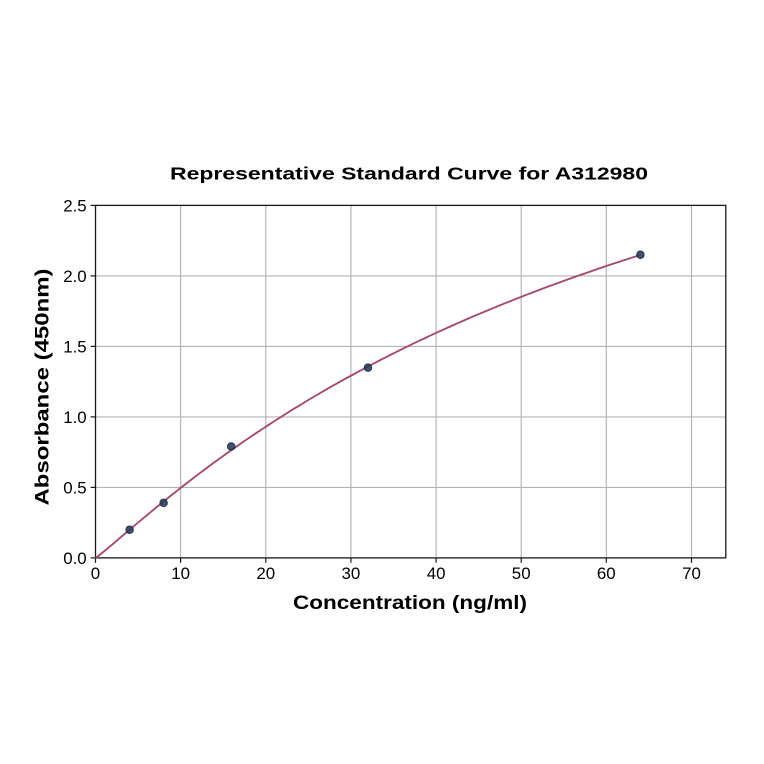  What do you see at coordinates (521, 573) in the screenshot?
I see `svg-text: 50` at bounding box center [521, 573].